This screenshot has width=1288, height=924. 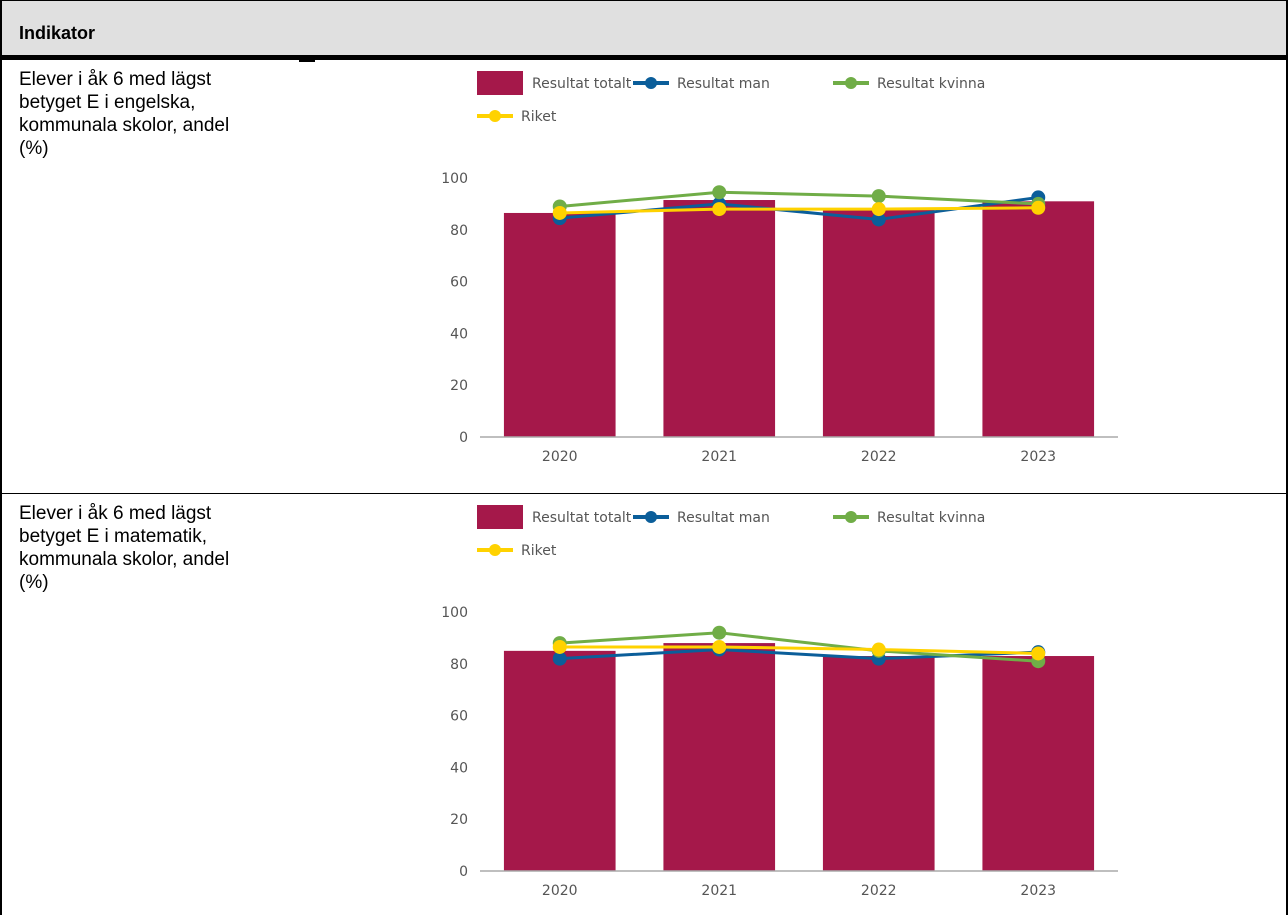 What do you see at coordinates (57, 33) in the screenshot?
I see `header-title: Indikator` at bounding box center [57, 33].